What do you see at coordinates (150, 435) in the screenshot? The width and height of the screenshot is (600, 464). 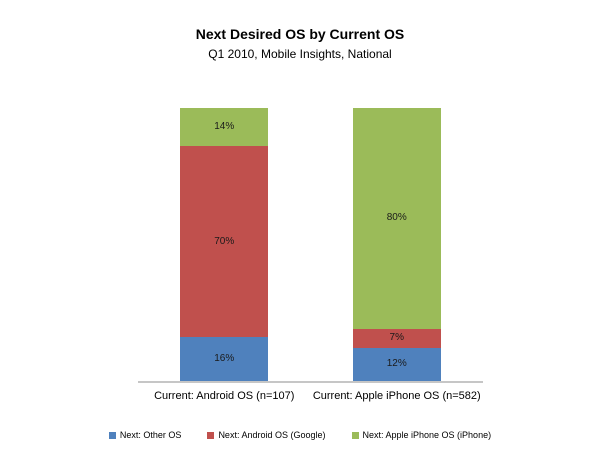 I see `legend-label: Next: Other OS` at bounding box center [150, 435].